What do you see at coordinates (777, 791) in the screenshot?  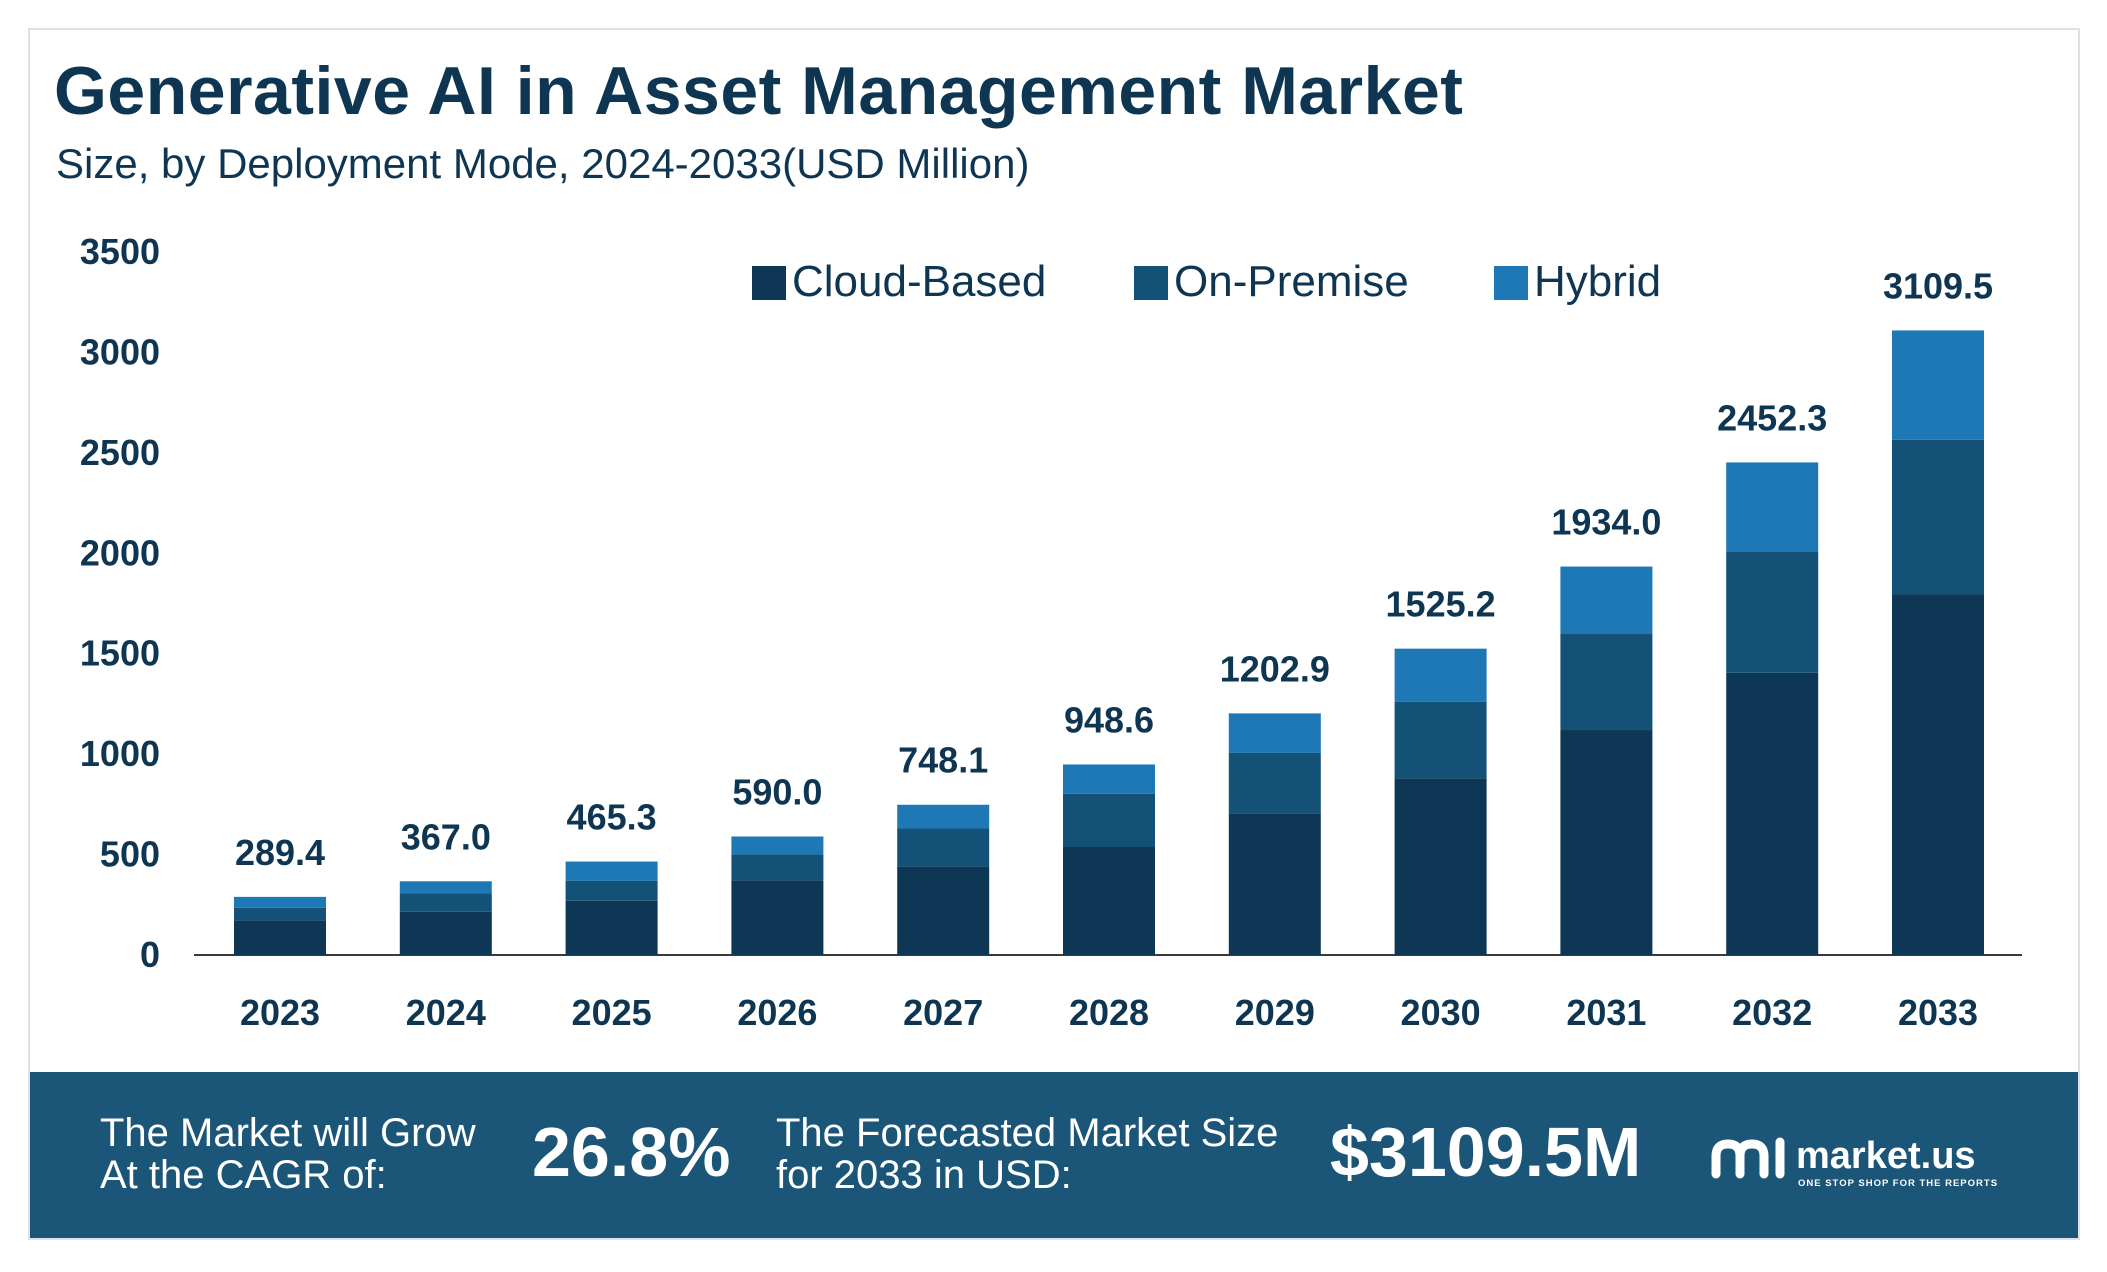 I see `total-label-2026: 590.0` at bounding box center [777, 791].